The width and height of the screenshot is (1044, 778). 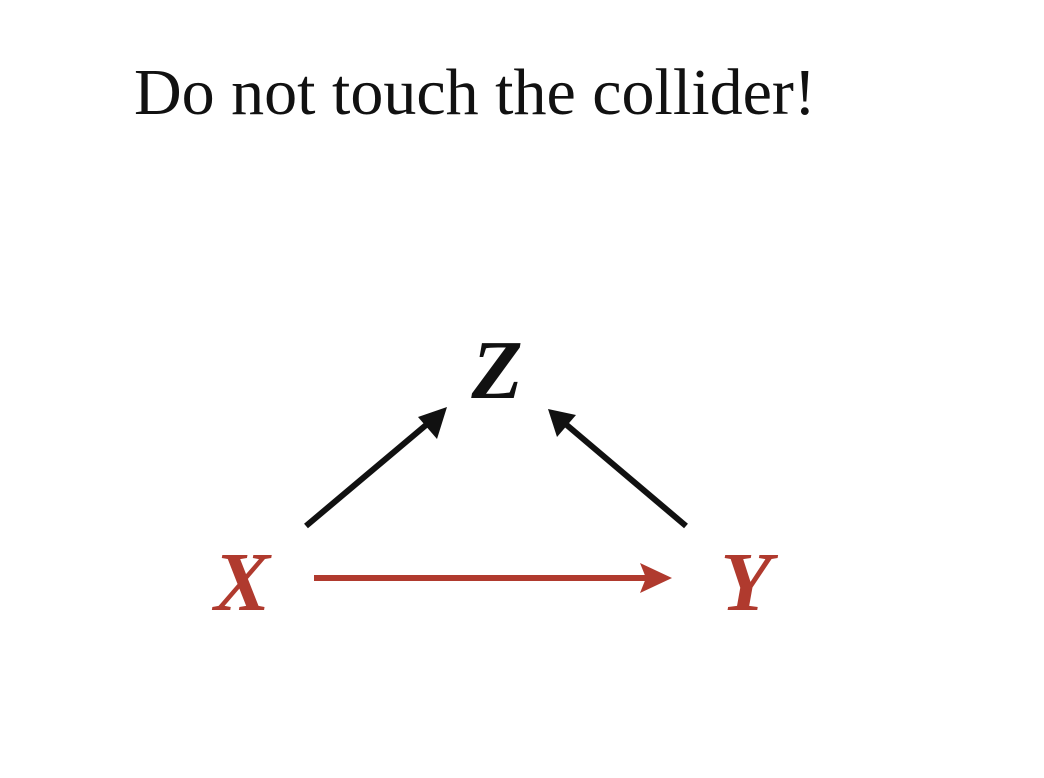 I want to click on arrowhead-x-to-z-icon, so click(x=432, y=423).